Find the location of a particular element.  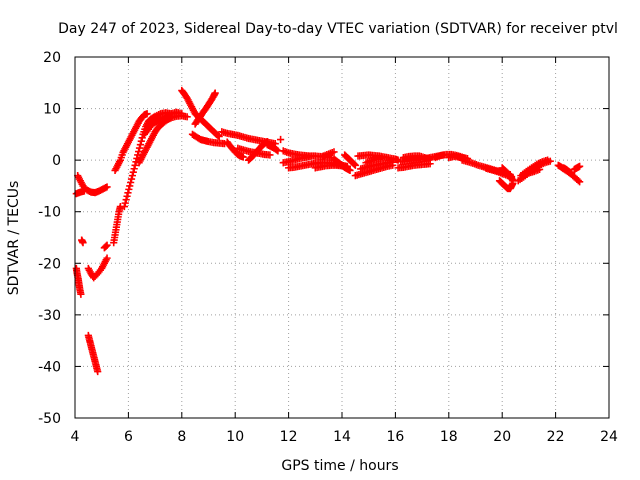

y-axis-label: SDTVAR / TECUs is located at coordinates (14, 238).